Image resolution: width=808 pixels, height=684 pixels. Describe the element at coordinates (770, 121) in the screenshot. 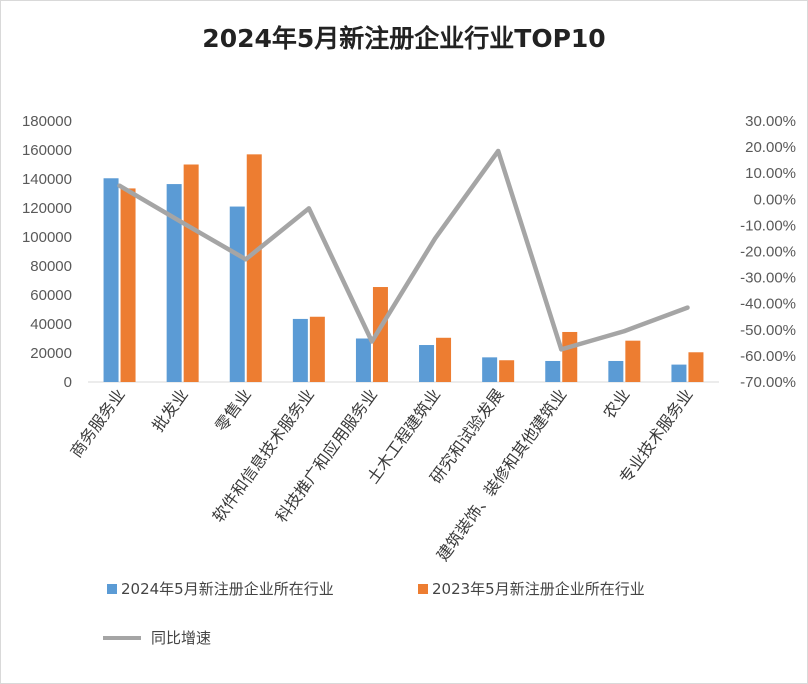

I see `right-tick-label: 30.00%` at that location.